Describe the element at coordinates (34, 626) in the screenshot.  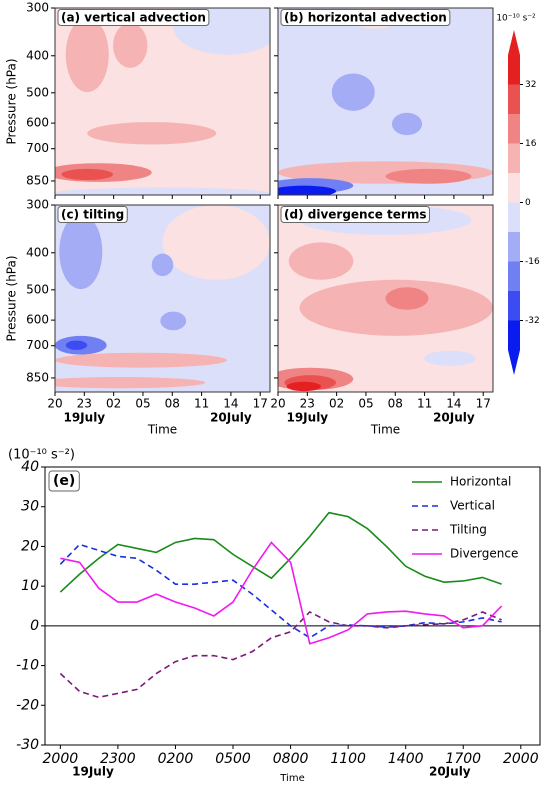
I see `y-tick-label: 0` at that location.